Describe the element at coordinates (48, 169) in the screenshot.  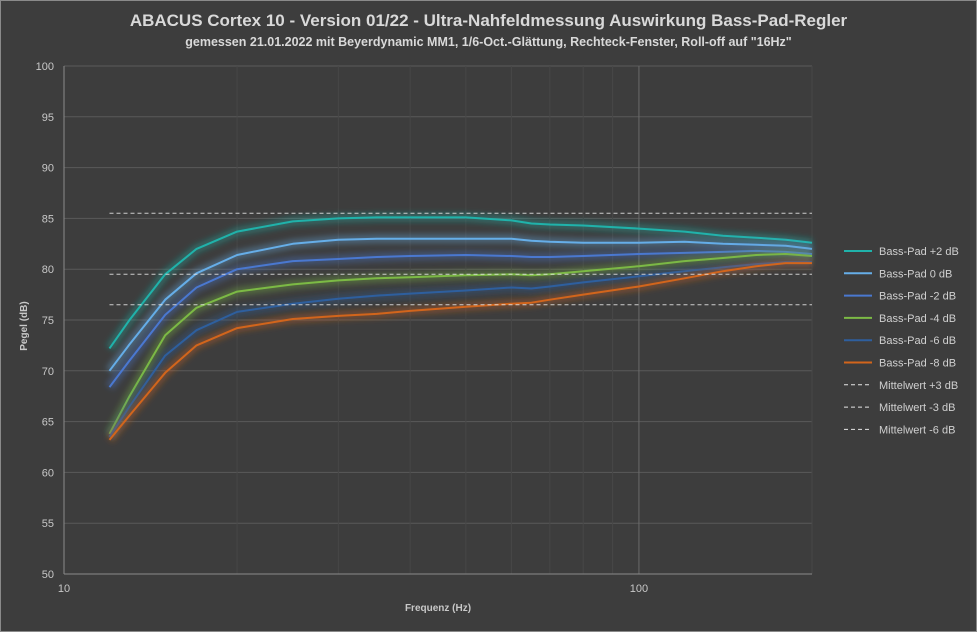
I see `y-tick-label: 90` at that location.